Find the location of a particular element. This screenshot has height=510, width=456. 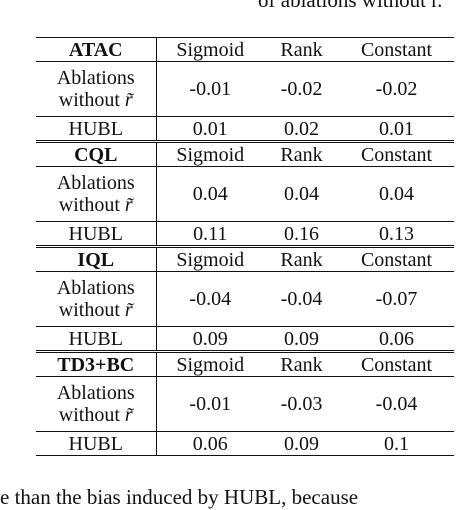

block-header-row: IQL Sigmoid Rank Constant is located at coordinates (245, 258).